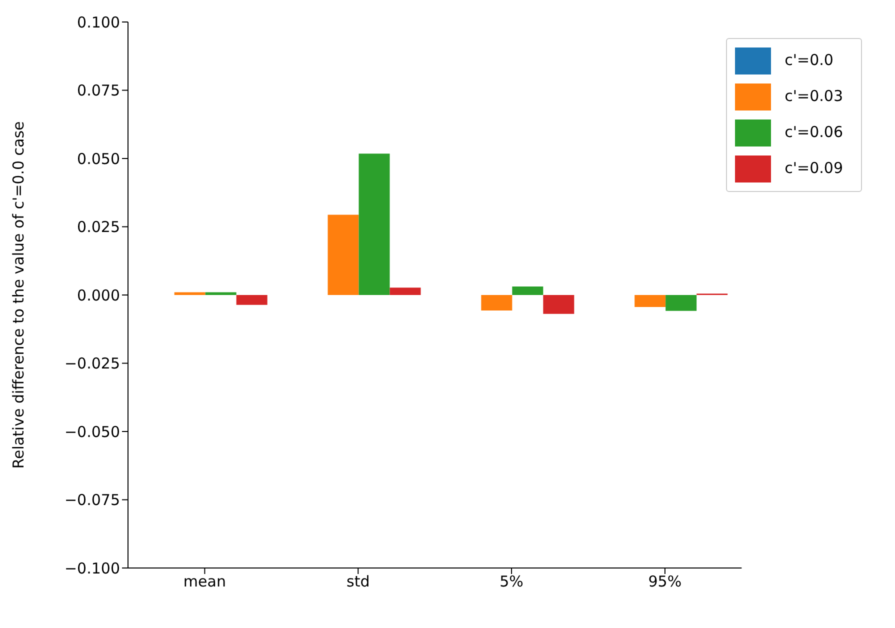  I want to click on y-tick-label: 0.100, so click(98, 22).